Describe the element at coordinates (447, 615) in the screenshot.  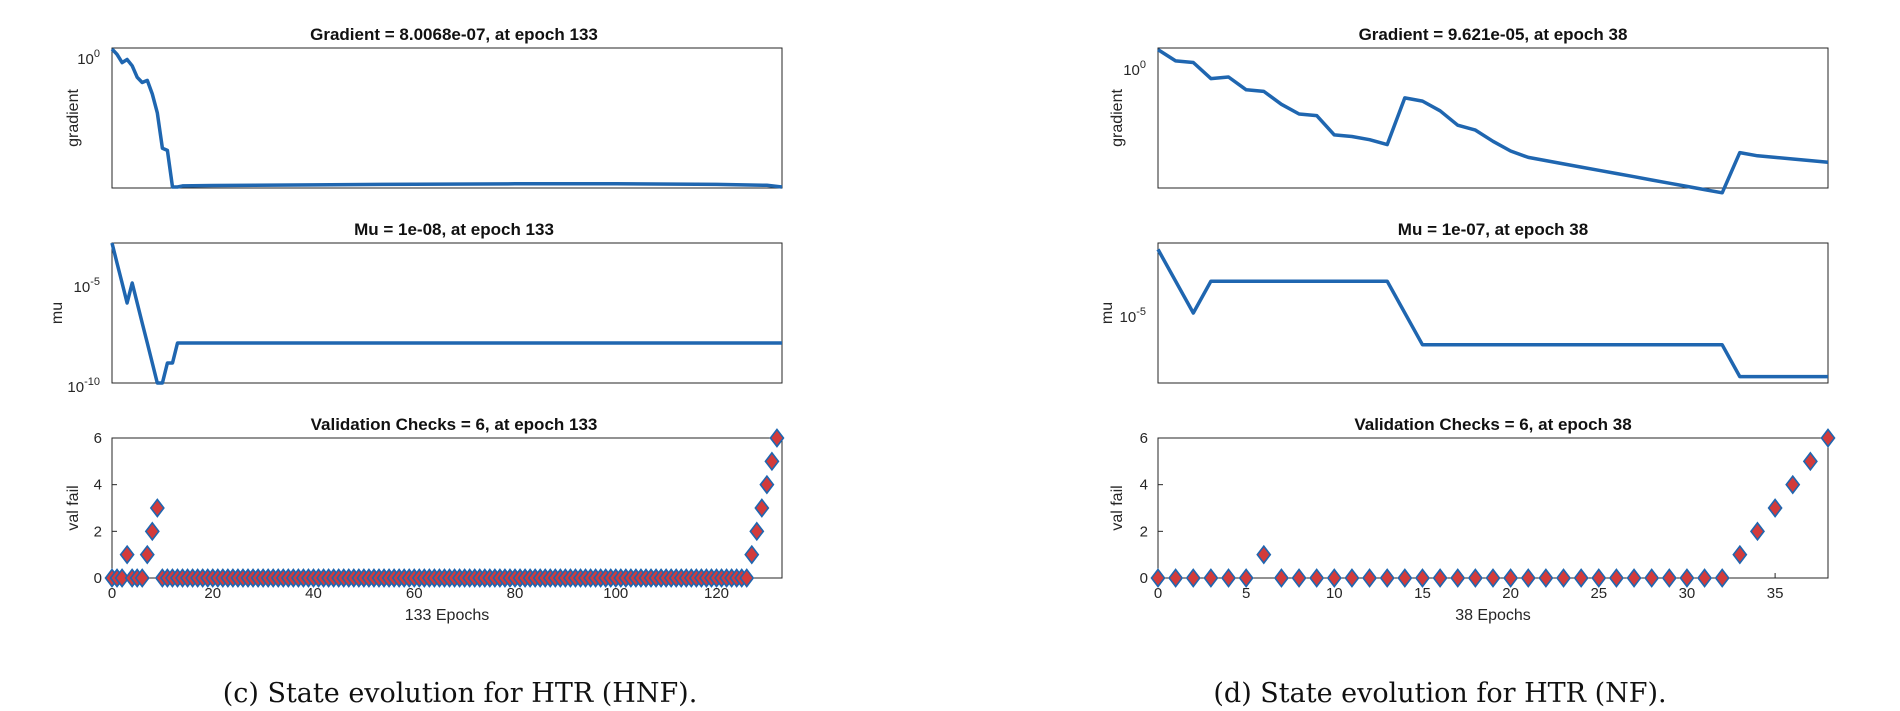
I see `xlabel-c: 133 Epochs` at that location.